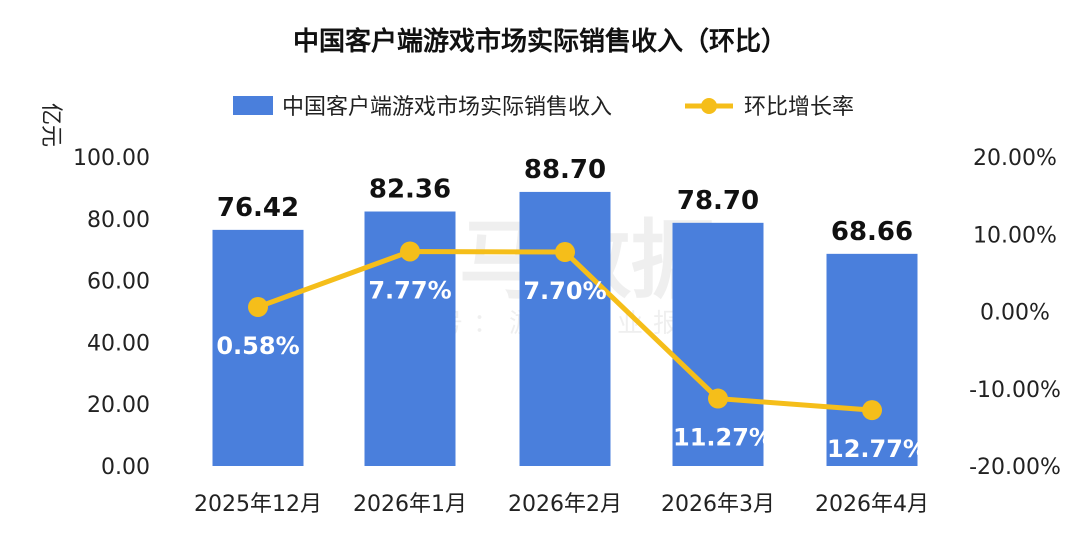 This screenshot has height=540, width=1080. What do you see at coordinates (258, 504) in the screenshot?
I see `category-label: 2025年12月` at bounding box center [258, 504].